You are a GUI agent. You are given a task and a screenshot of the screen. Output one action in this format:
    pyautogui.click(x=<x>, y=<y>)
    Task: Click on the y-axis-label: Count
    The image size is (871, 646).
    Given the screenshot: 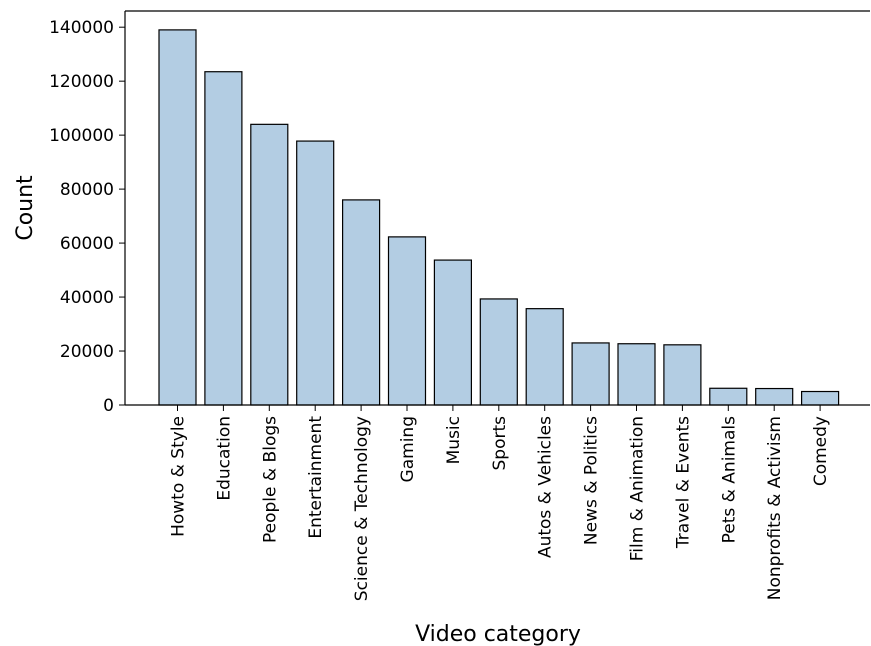 What is the action you would take?
    pyautogui.click(x=25, y=208)
    